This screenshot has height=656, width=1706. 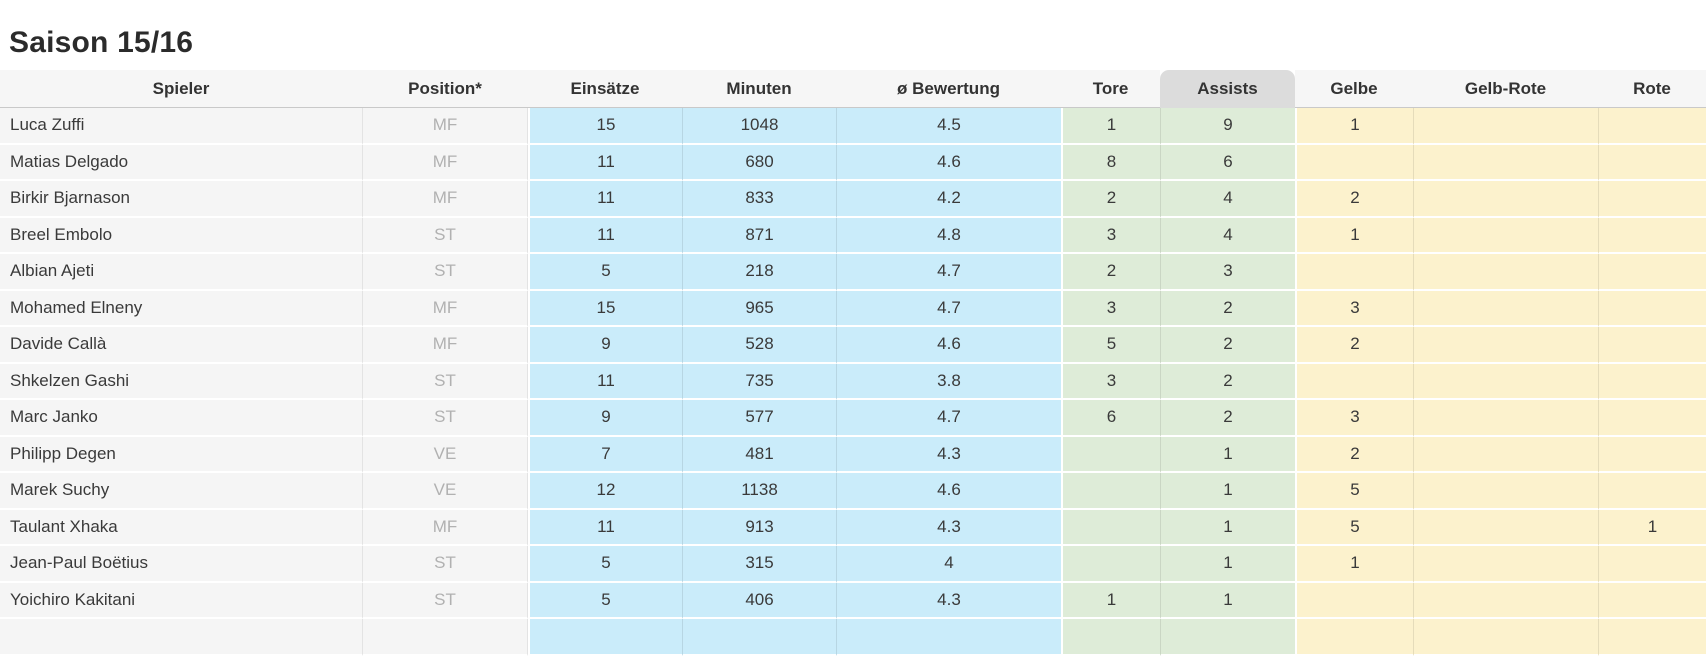 I want to click on cell-bewertung: 4.5, so click(x=948, y=126).